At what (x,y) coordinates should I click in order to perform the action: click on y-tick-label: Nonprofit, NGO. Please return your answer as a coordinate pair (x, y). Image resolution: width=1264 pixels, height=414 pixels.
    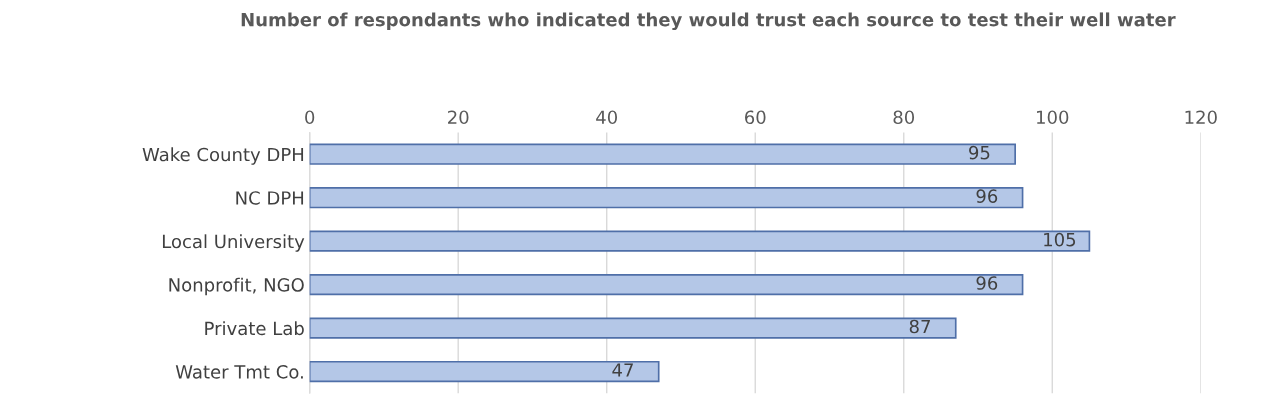
    Looking at the image, I should click on (236, 286).